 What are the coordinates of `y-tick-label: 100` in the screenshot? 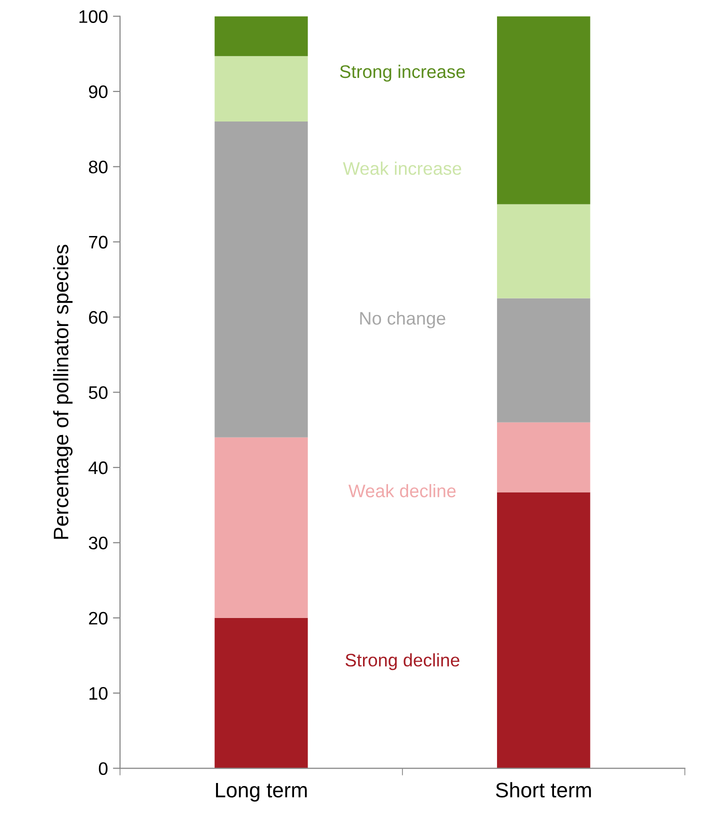 It's located at (93, 16).